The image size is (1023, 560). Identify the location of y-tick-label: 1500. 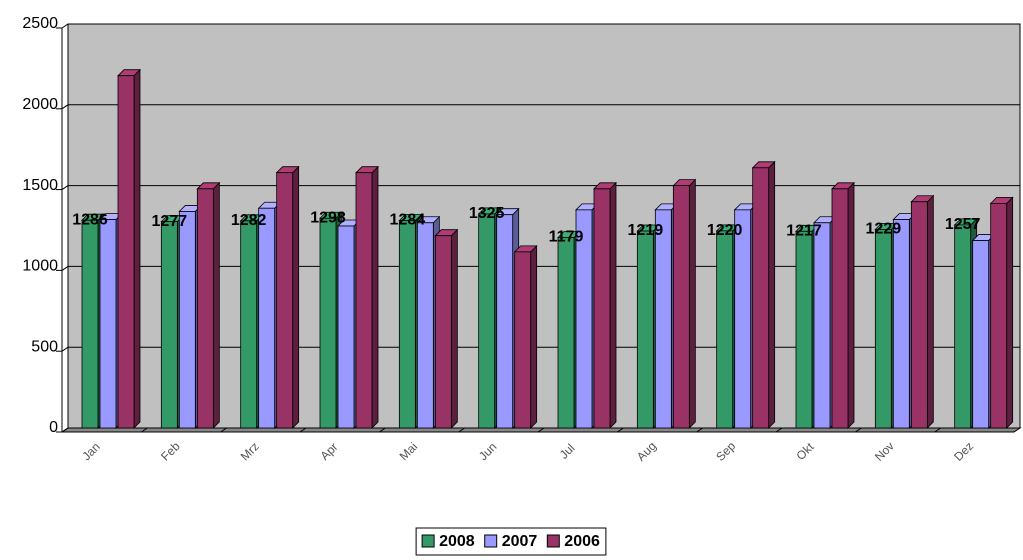
(40, 185).